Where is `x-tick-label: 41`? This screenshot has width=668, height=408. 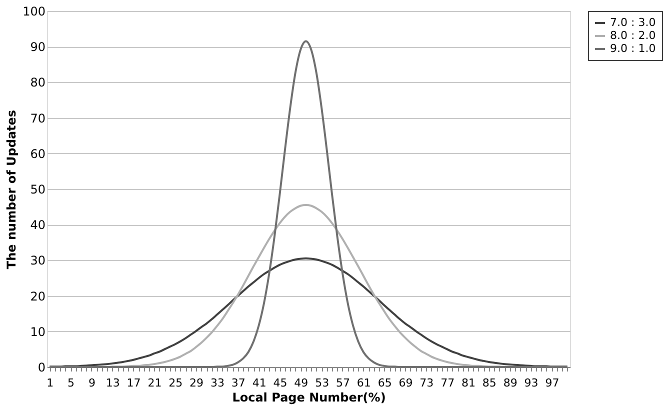 x-tick-label: 41 is located at coordinates (259, 383).